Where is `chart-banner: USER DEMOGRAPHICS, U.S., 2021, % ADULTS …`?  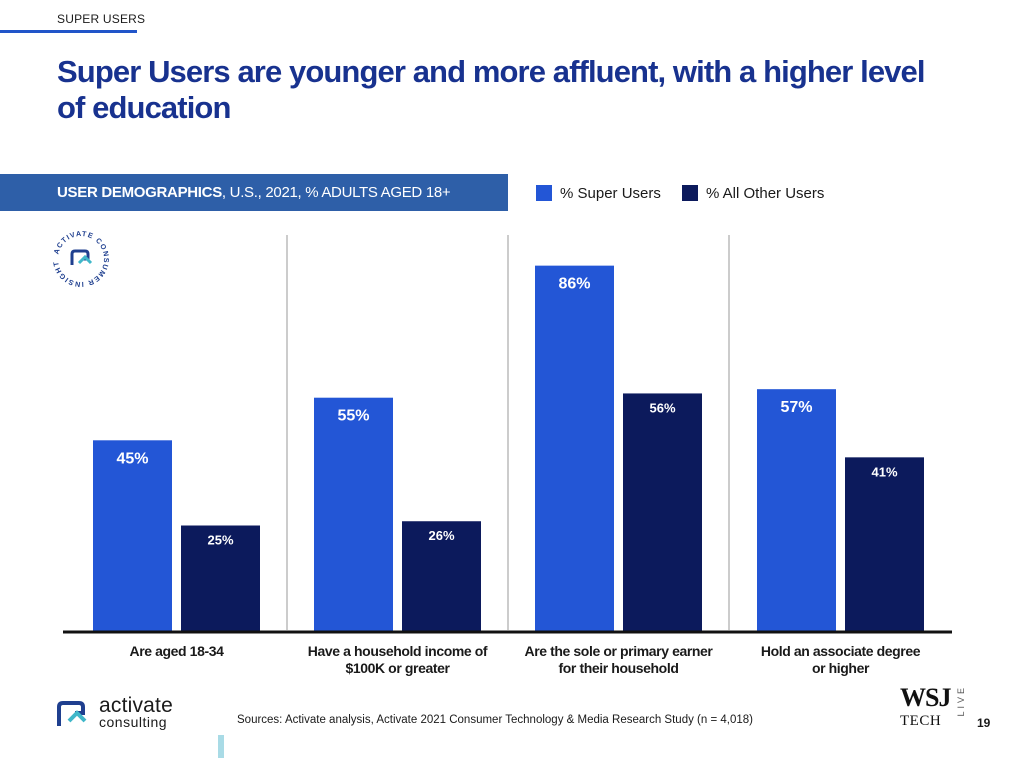
chart-banner: USER DEMOGRAPHICS, U.S., 2021, % ADULTS … is located at coordinates (254, 192).